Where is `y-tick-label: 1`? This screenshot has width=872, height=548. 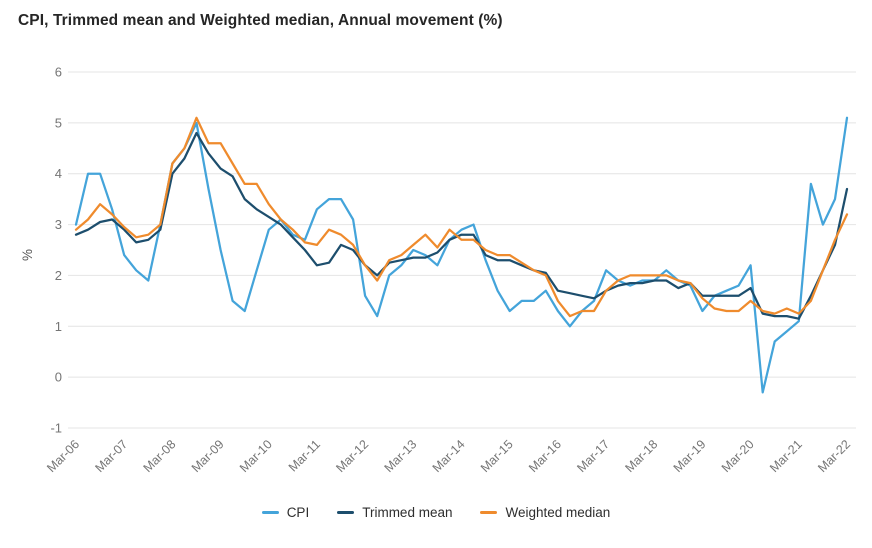 y-tick-label: 1 is located at coordinates (58, 326).